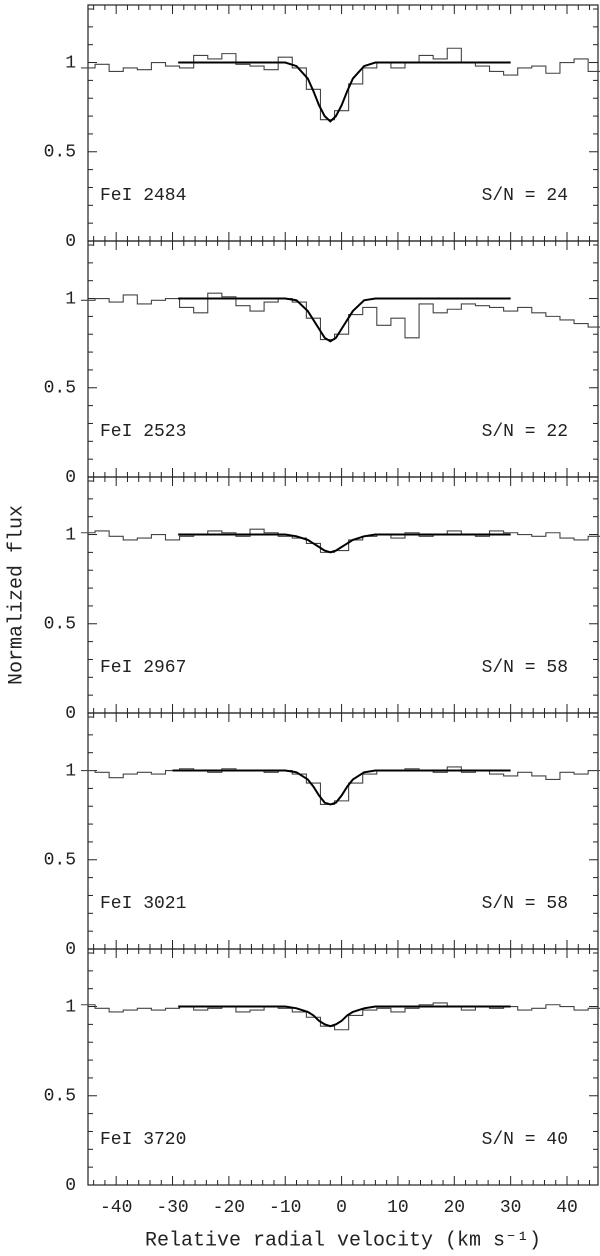 The width and height of the screenshot is (600, 1256). Describe the element at coordinates (116, 1208) in the screenshot. I see `x-tick-label: -40` at that location.